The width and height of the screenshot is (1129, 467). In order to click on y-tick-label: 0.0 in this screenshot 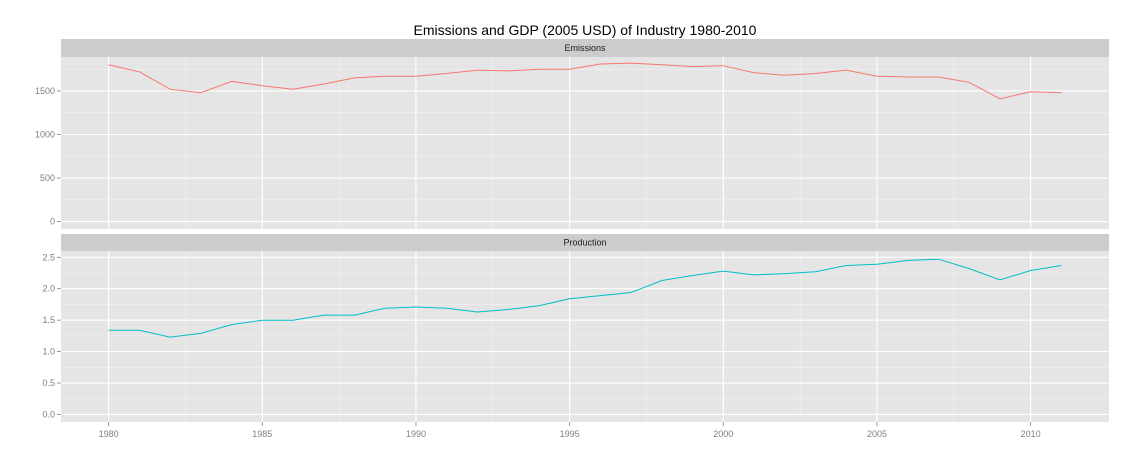, I will do `click(48, 414)`.